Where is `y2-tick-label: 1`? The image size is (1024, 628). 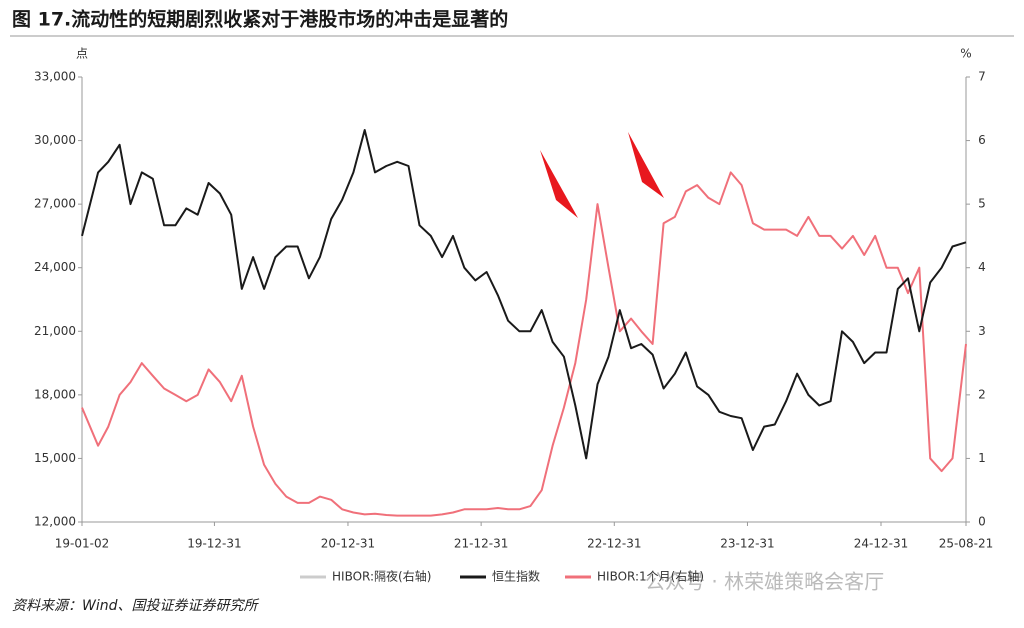
y2-tick-label: 1 is located at coordinates (982, 458).